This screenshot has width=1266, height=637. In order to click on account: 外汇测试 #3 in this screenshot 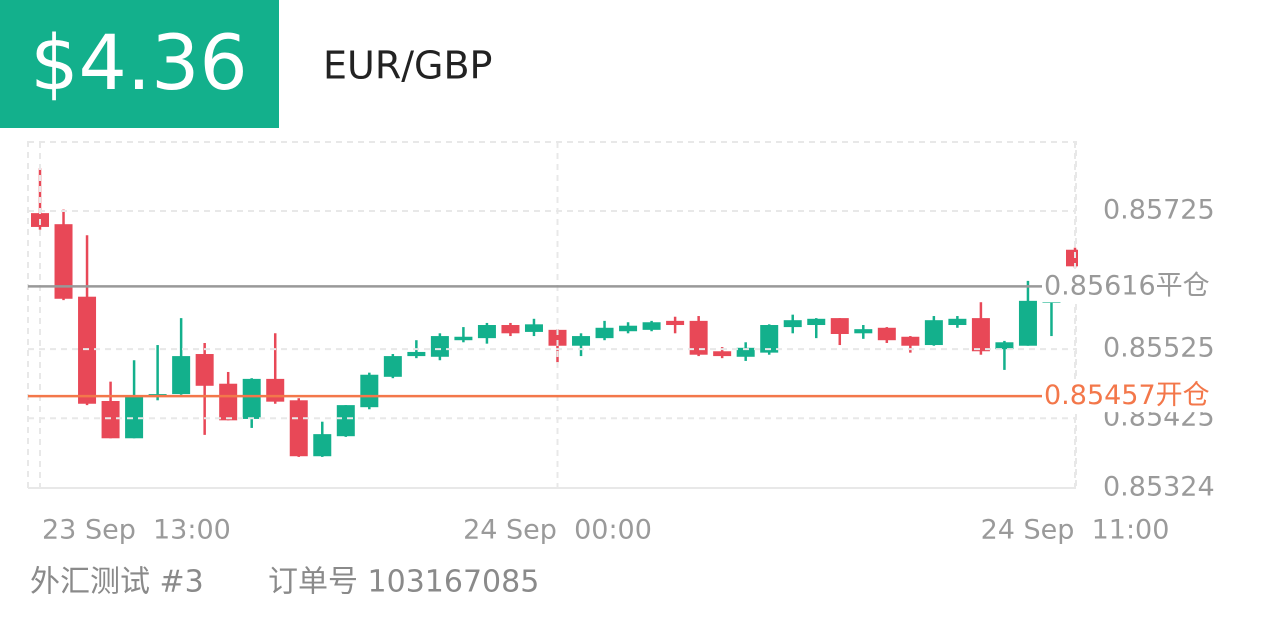, I will do `click(117, 582)`.